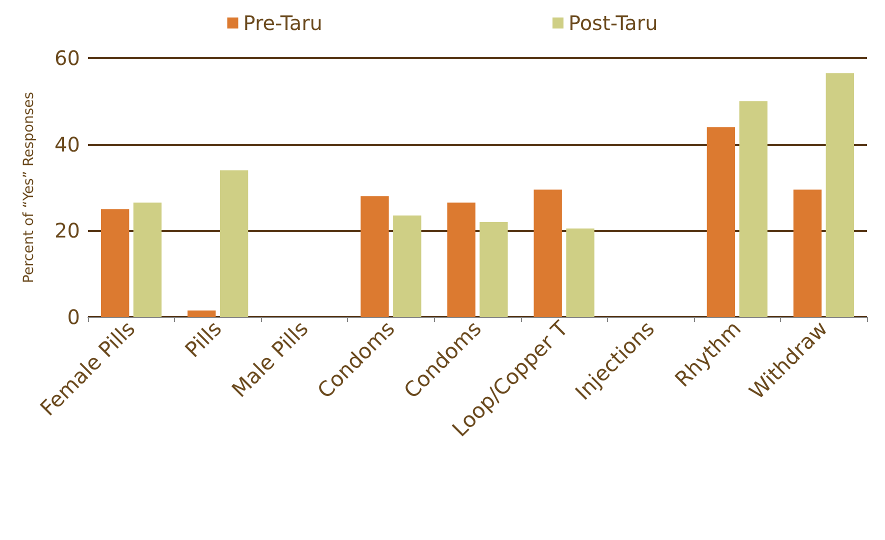  What do you see at coordinates (67, 144) in the screenshot?
I see `y-tick-label: 40` at bounding box center [67, 144].